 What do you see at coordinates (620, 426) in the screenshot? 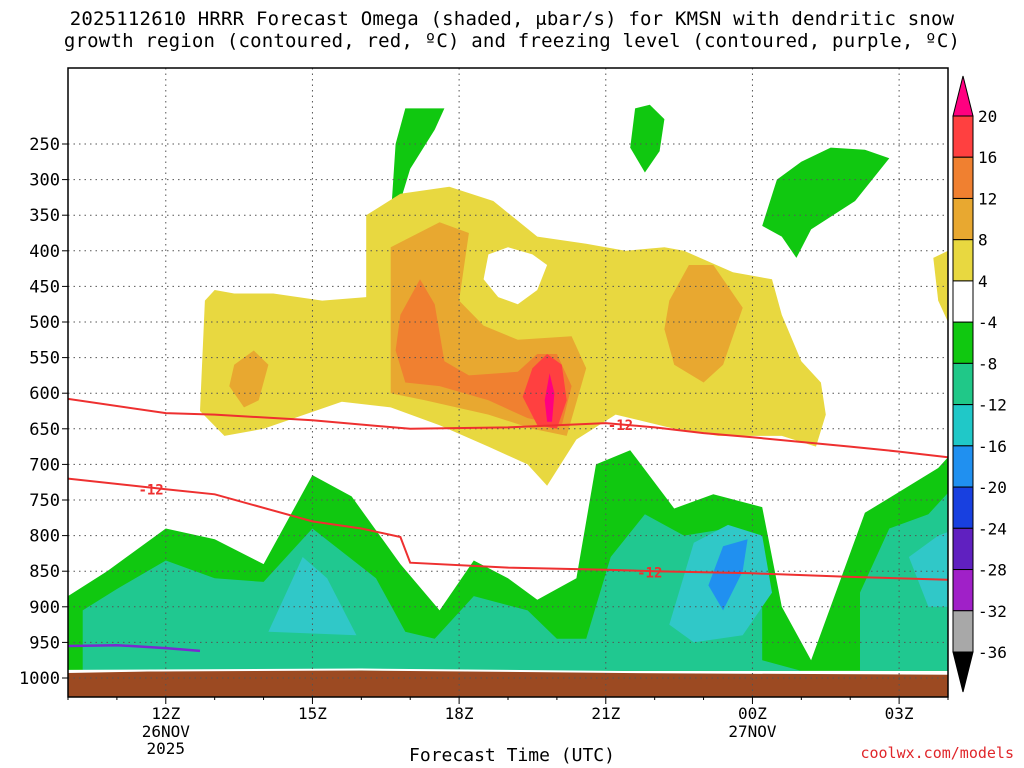
I see `contour-label-1: -12` at bounding box center [620, 426].